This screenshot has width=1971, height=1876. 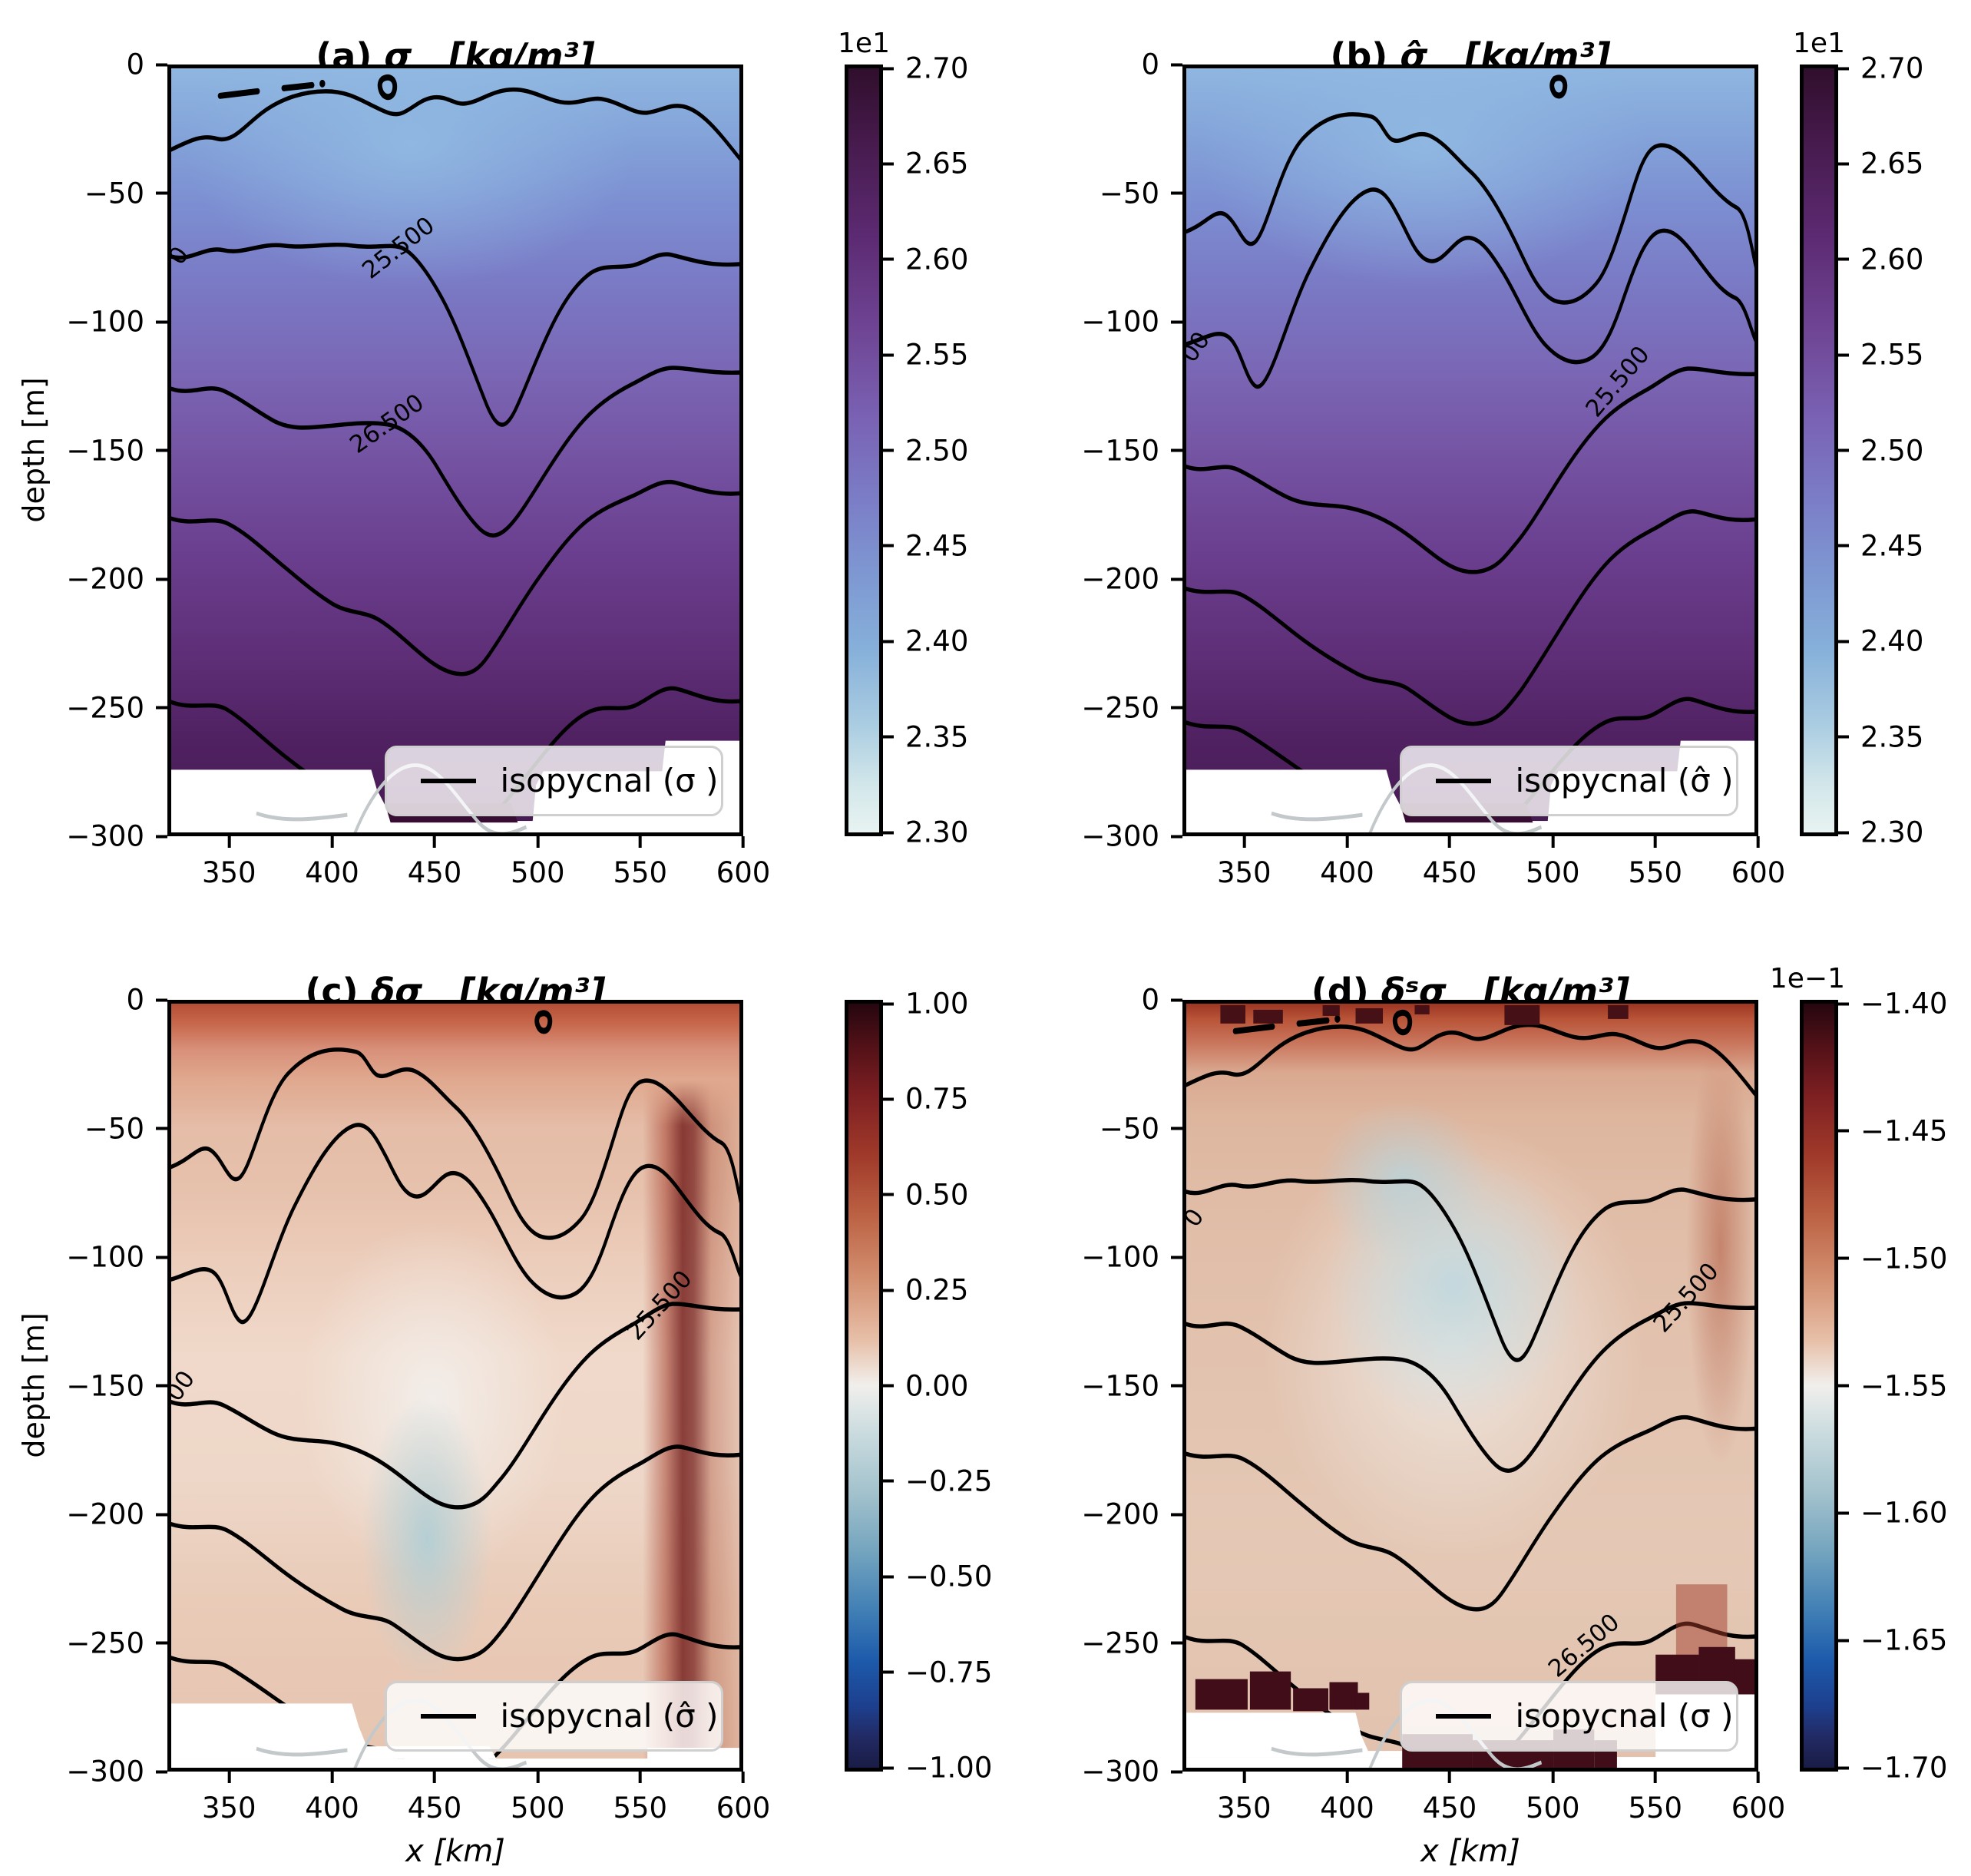 What do you see at coordinates (1890, 1131) in the screenshot?
I see `tick-label: −1.45` at bounding box center [1890, 1131].